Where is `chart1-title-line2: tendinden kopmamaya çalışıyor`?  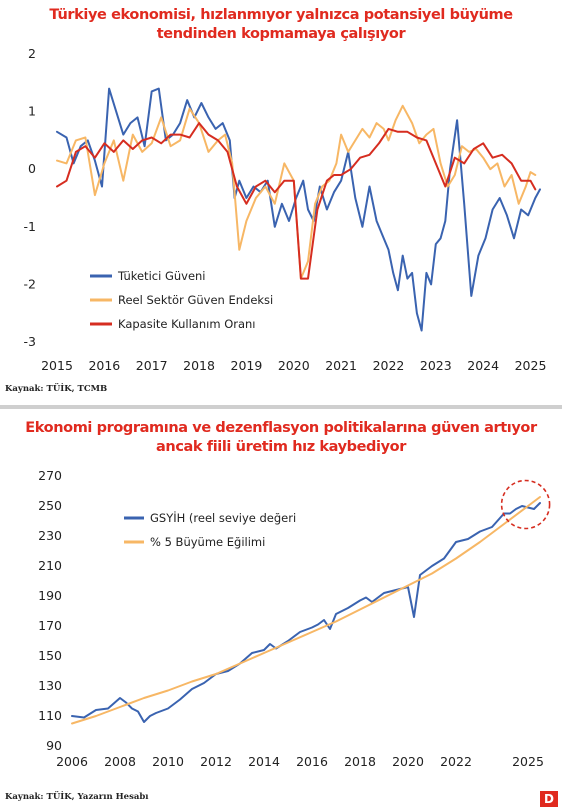
chart1-title-line2: tendinden kopmamaya çalışıyor is located at coordinates (281, 34).